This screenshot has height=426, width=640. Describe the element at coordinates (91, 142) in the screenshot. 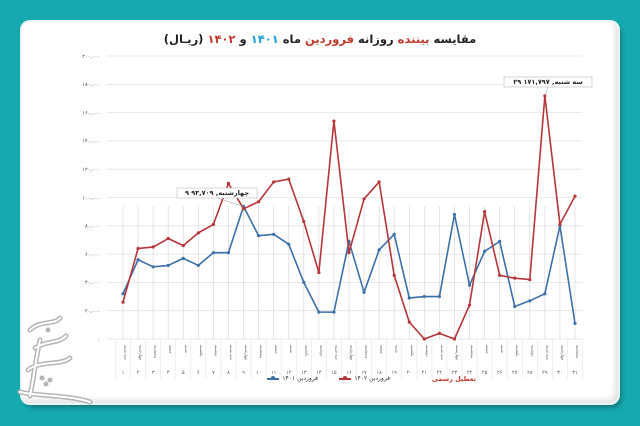

I see `y-tick-label: ۱۴۰,۰۰۰` at that location.